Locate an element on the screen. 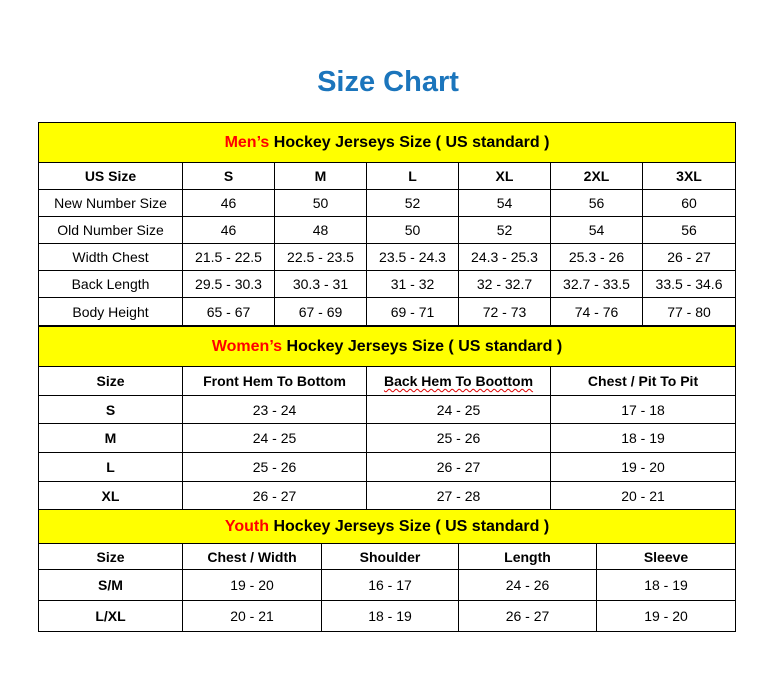 This screenshot has height=692, width=776. table-cell: 60 is located at coordinates (689, 203).